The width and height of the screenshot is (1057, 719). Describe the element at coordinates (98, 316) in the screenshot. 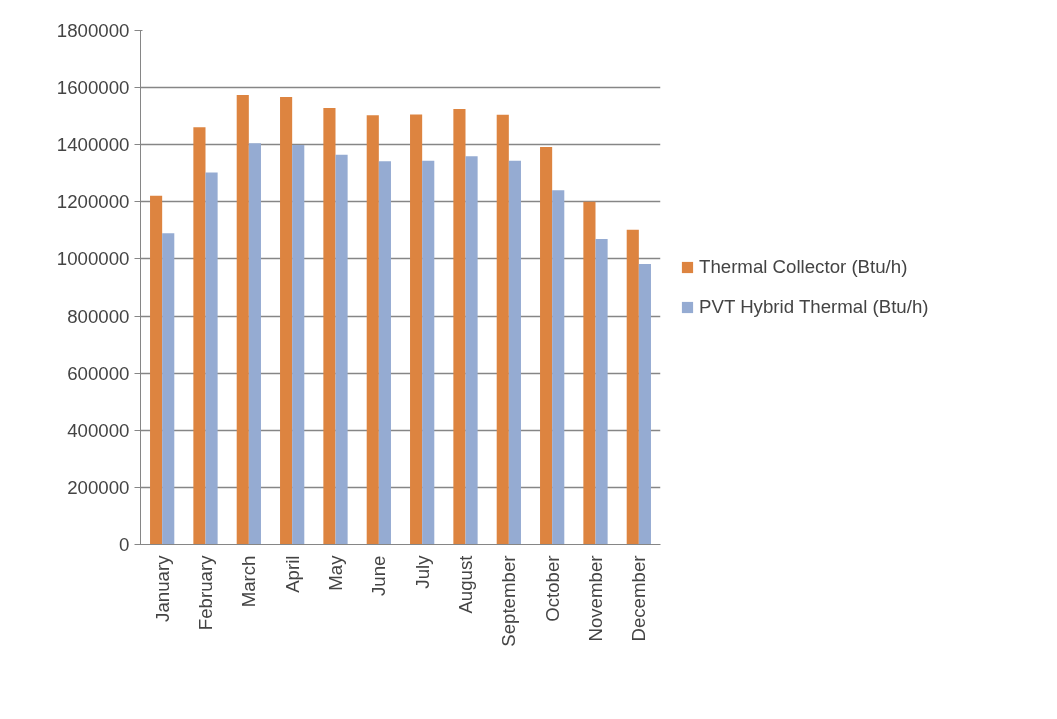

I see `y-tick-label: 800000` at that location.